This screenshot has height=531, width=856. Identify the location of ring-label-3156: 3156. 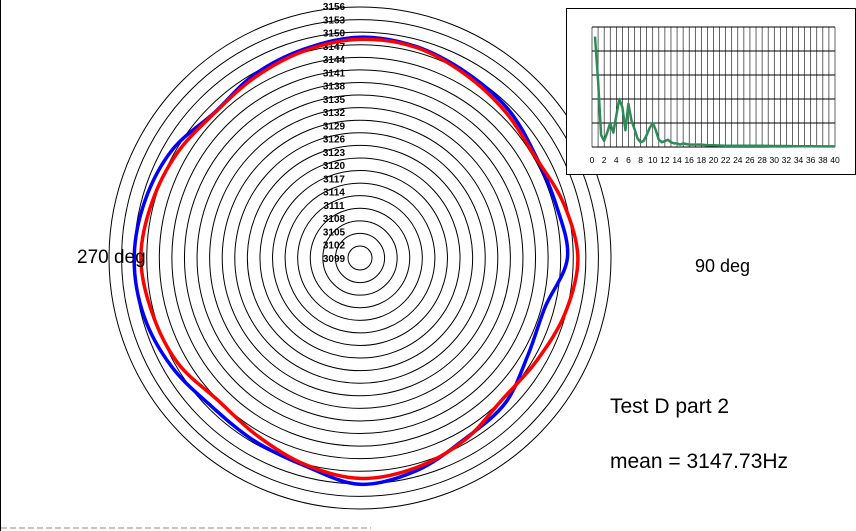
(334, 7).